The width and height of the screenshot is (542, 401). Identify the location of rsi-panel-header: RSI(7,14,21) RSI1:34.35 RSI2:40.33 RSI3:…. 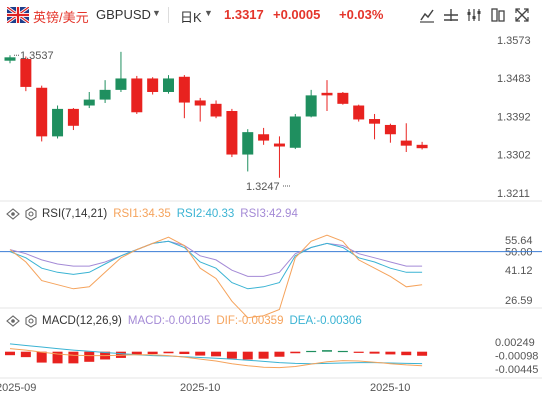
(152, 214).